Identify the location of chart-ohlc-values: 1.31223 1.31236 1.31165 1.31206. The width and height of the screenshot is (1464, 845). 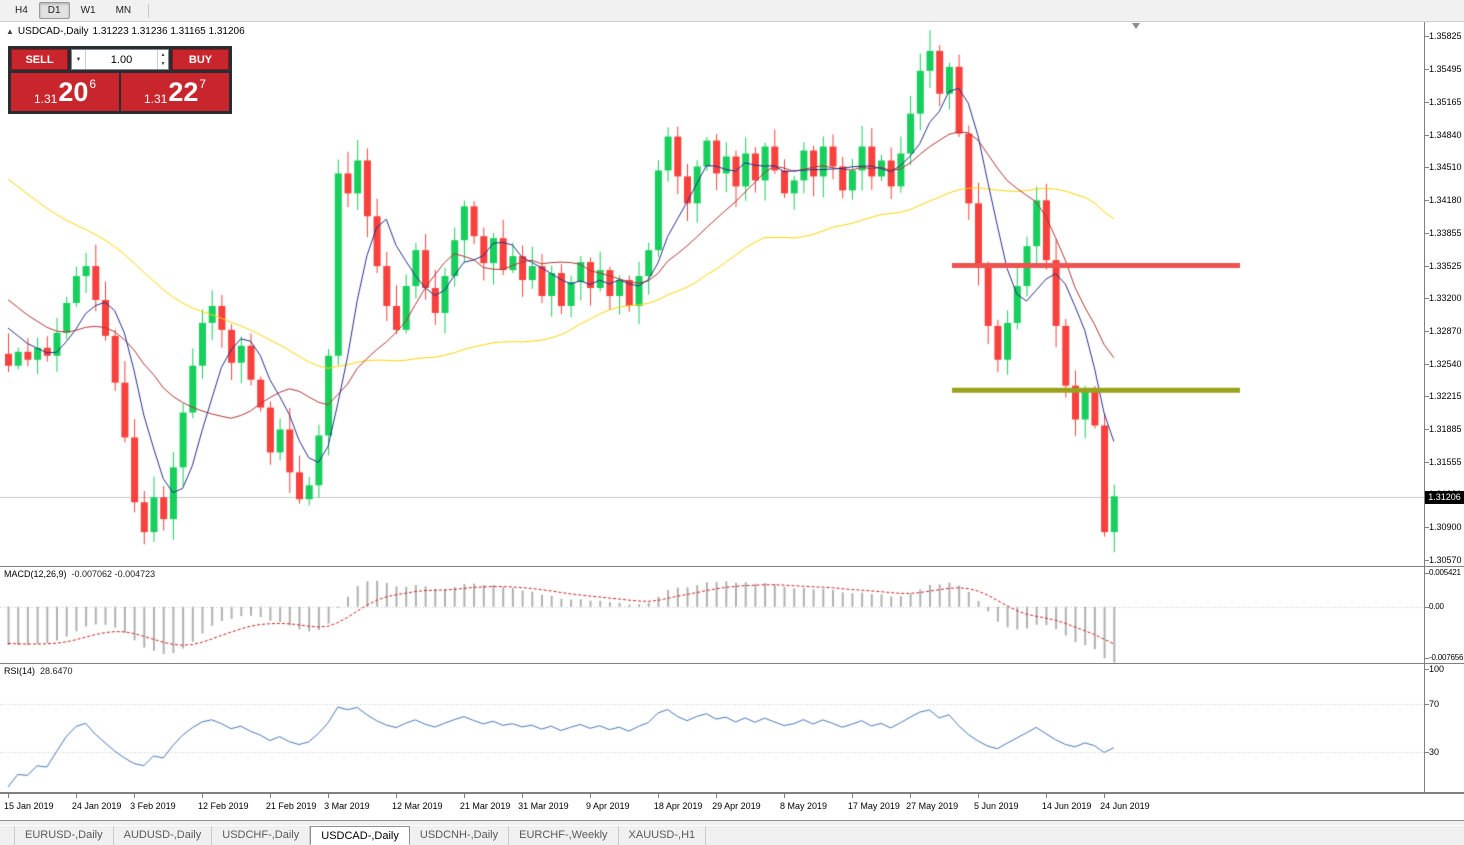
(168, 31).